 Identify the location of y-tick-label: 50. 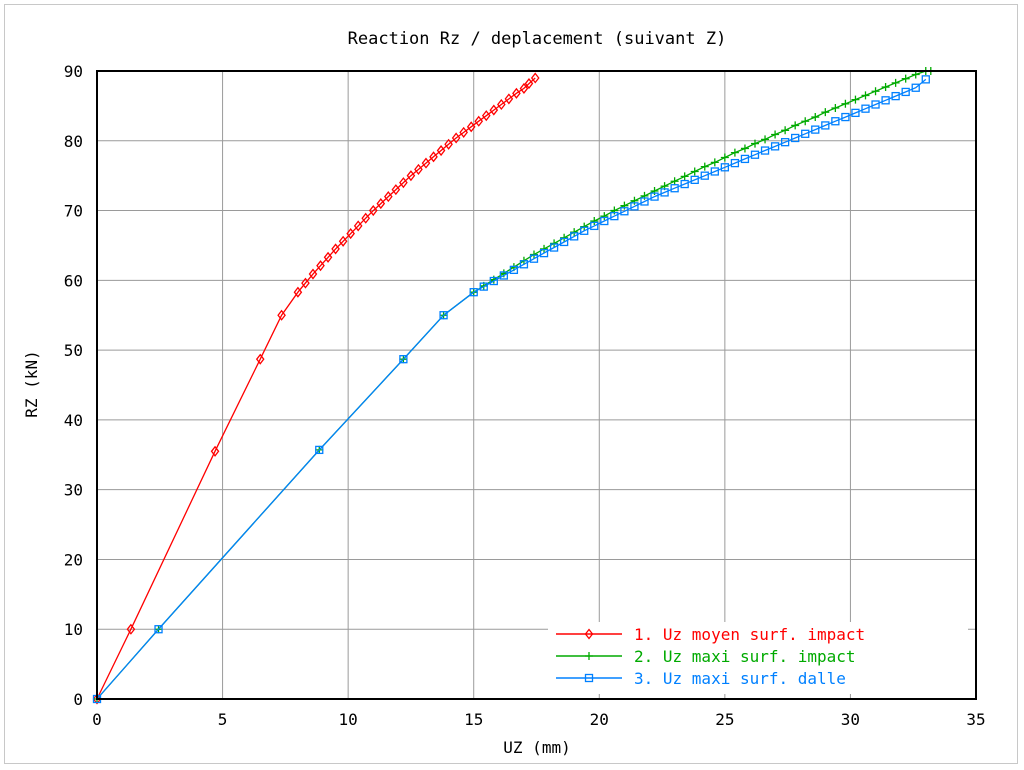
(73, 350).